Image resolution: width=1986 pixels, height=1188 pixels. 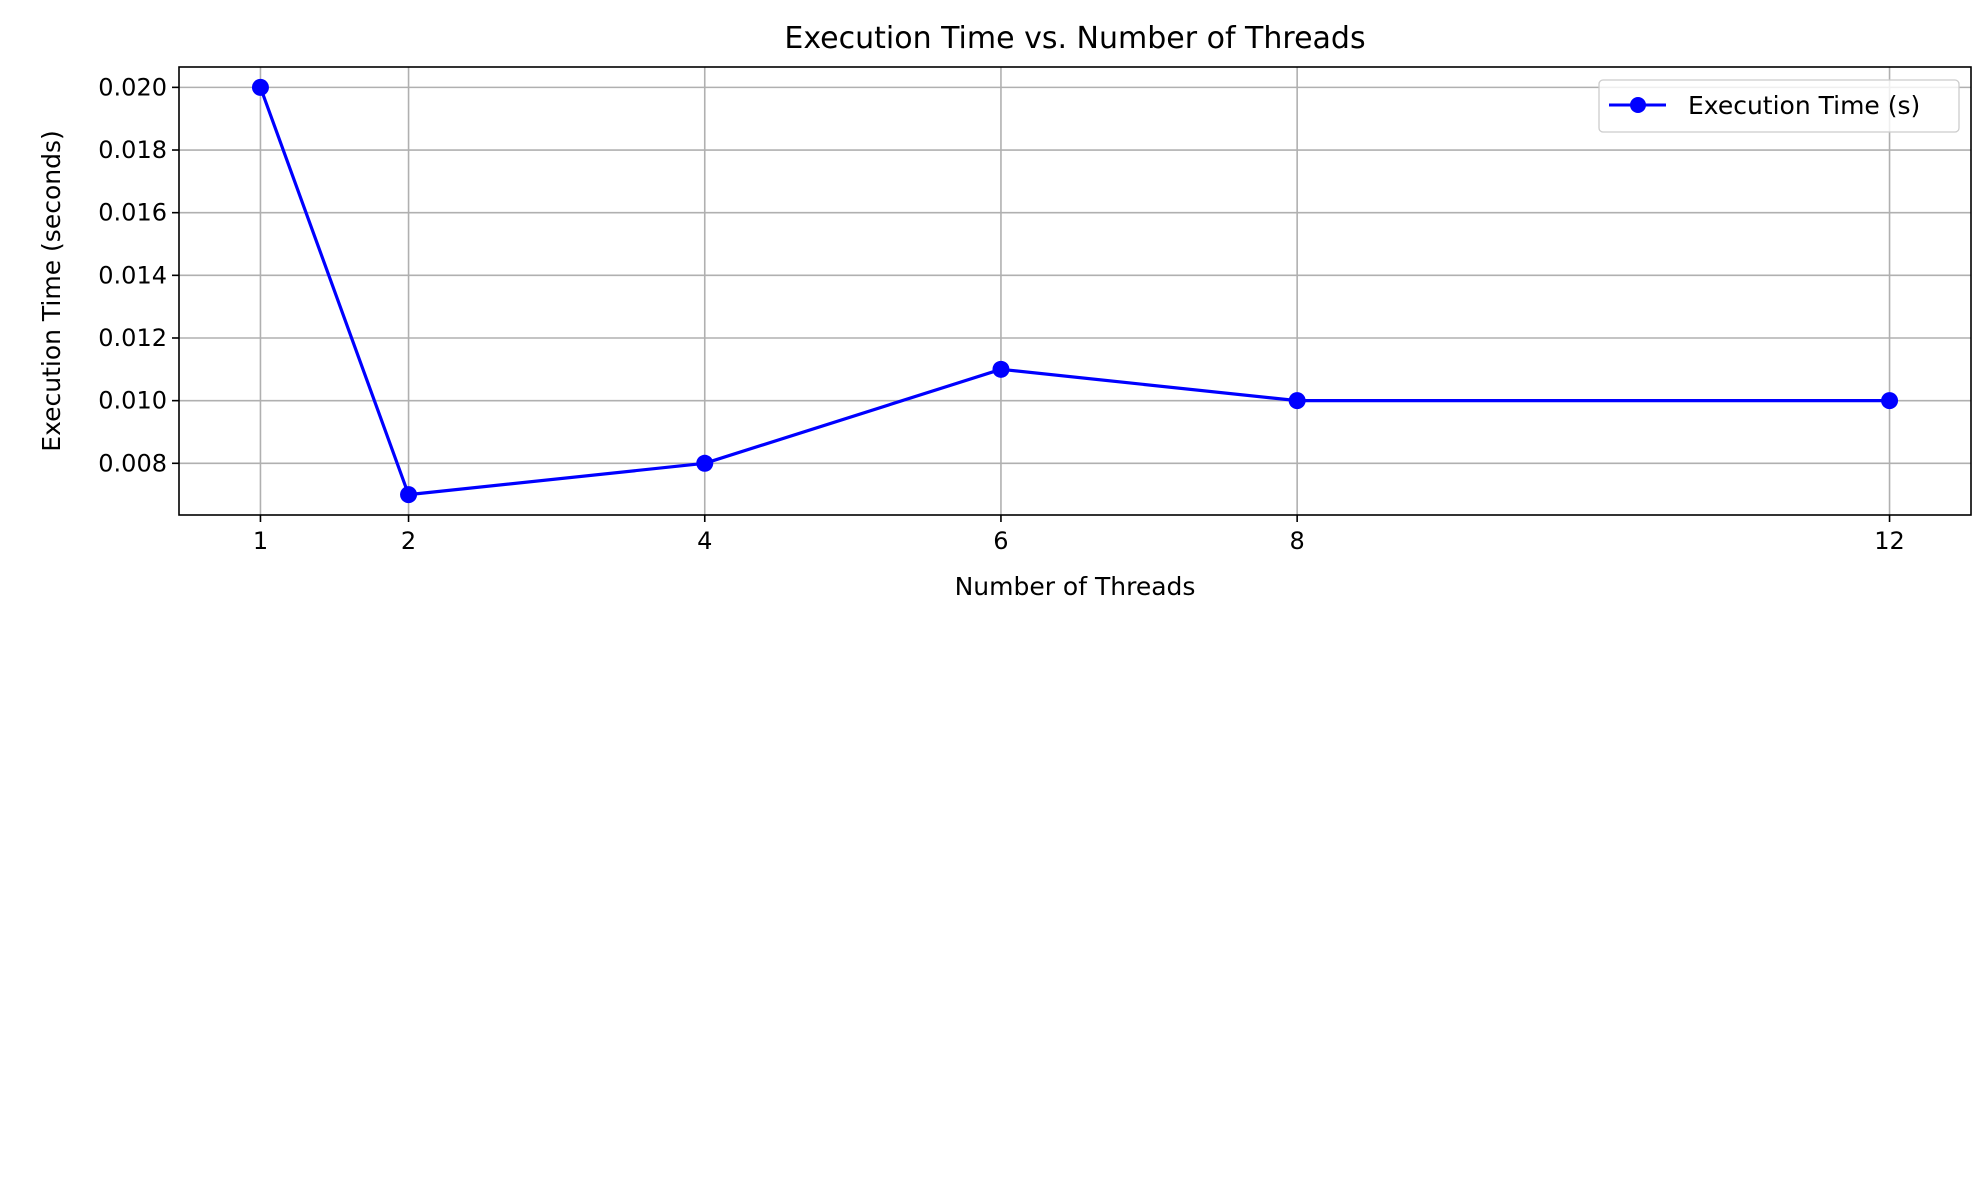 What do you see at coordinates (1638, 105) in the screenshot?
I see `legend-marker-swatch` at bounding box center [1638, 105].